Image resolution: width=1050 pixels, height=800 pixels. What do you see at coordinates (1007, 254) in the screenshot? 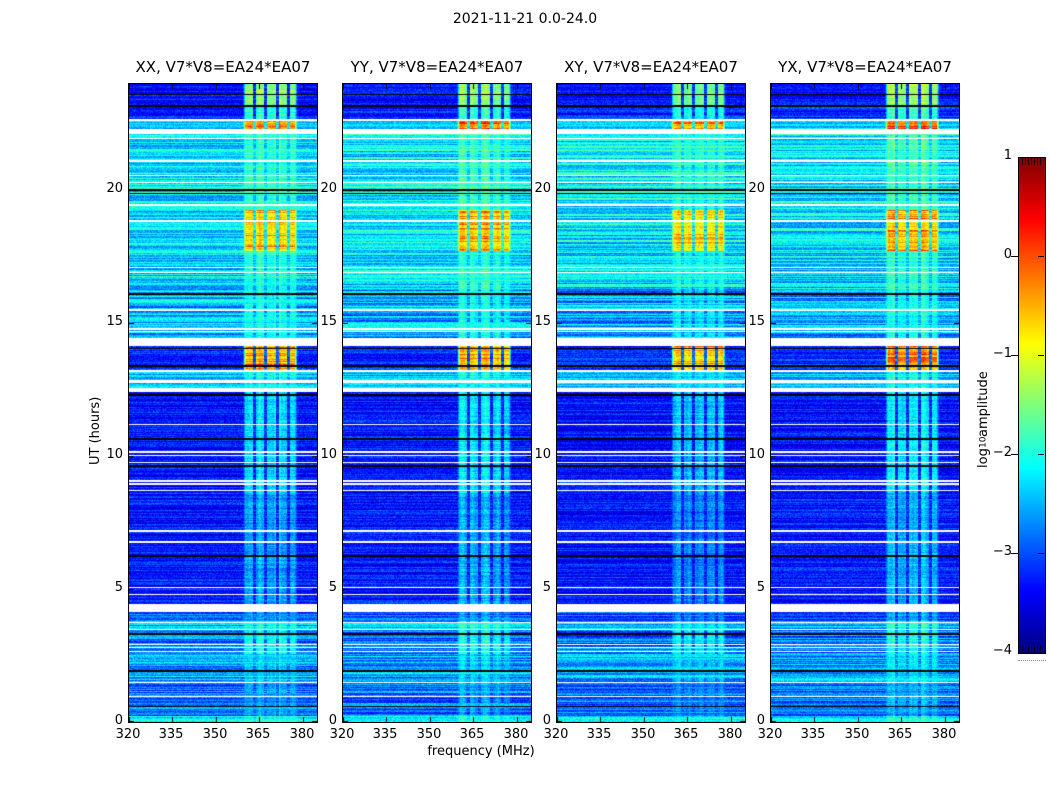
I see `colorbar-tick-label: 0` at bounding box center [1007, 254].